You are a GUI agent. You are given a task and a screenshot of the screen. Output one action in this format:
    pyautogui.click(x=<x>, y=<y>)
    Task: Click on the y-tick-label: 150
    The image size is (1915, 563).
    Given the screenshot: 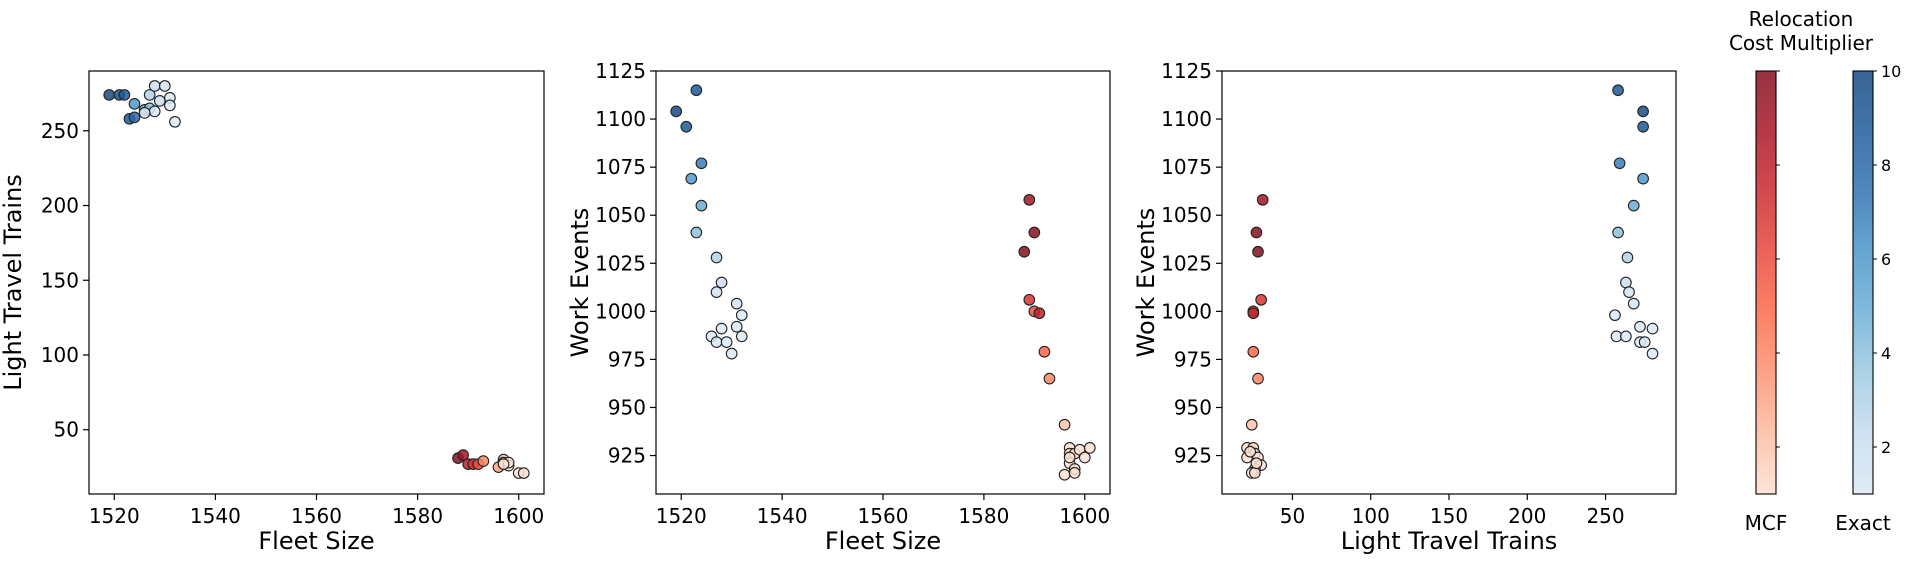 What is the action you would take?
    pyautogui.click(x=60, y=280)
    